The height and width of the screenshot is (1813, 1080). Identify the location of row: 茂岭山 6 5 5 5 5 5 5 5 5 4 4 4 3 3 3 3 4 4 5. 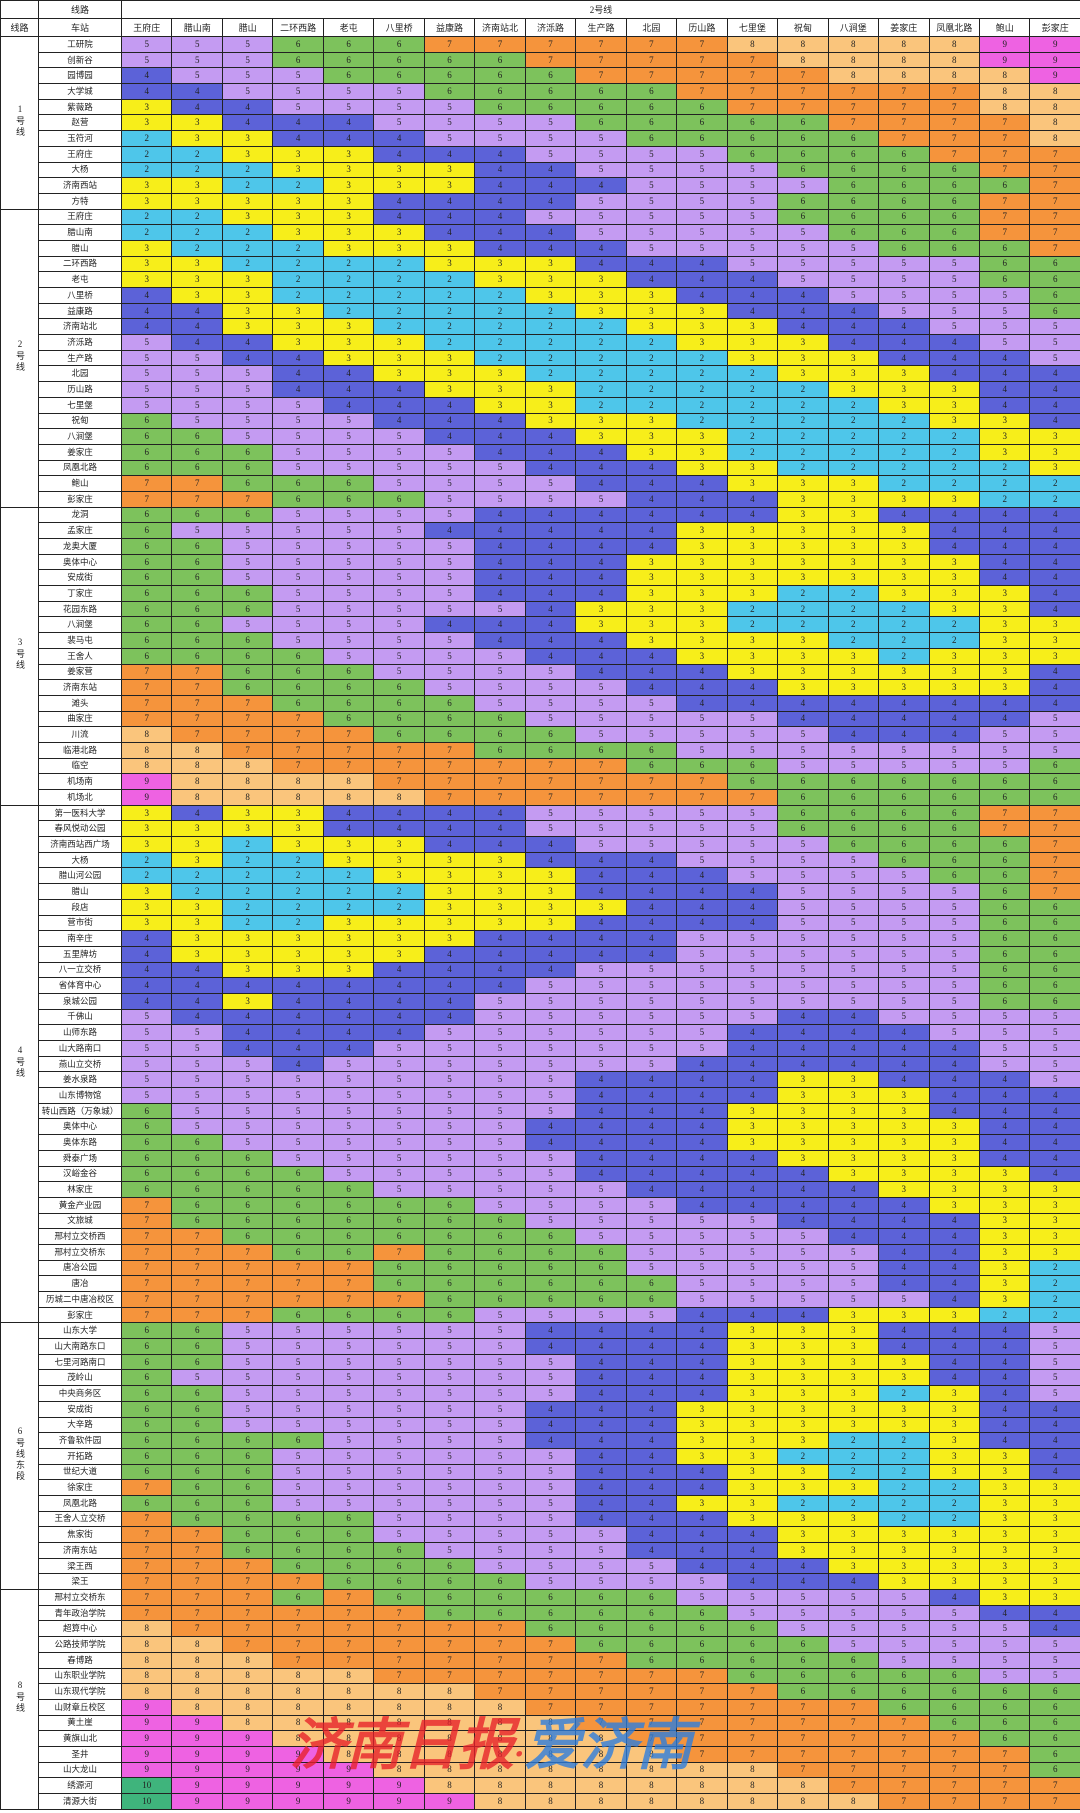
(540, 1378).